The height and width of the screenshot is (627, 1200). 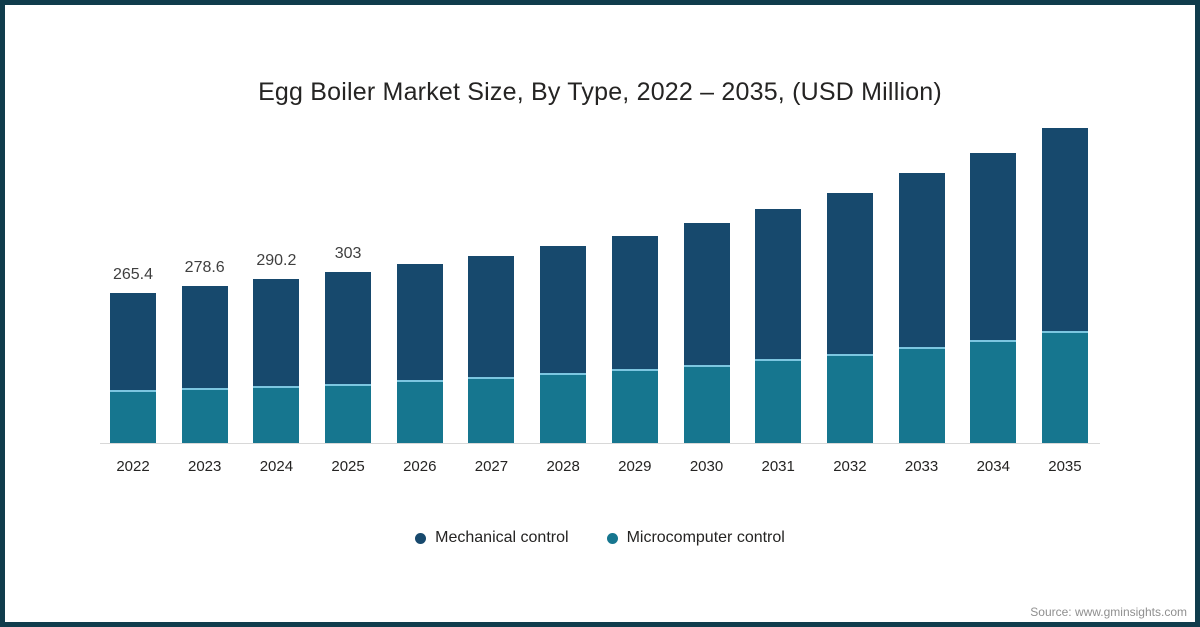 I want to click on bar-2028, so click(x=563, y=344).